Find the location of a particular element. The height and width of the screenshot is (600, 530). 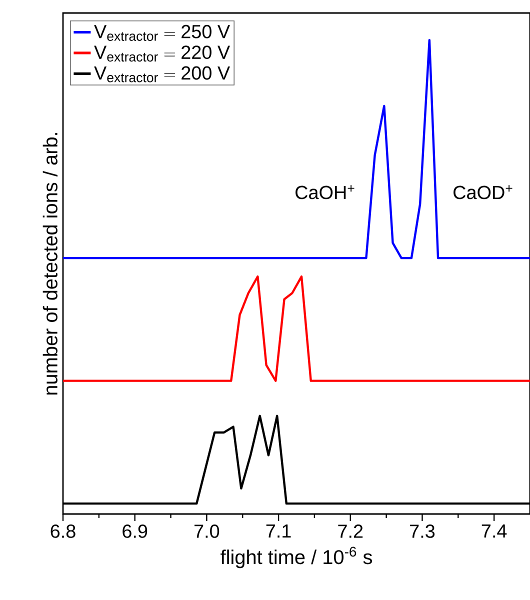

x-tick-label: 7.0 is located at coordinates (207, 531).